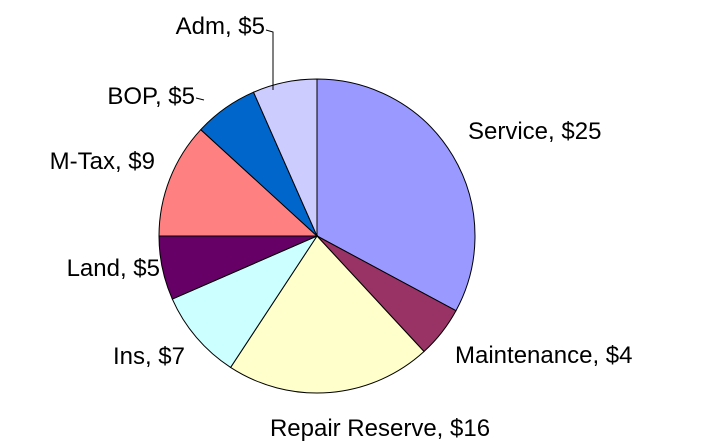 The width and height of the screenshot is (709, 445). I want to click on data-label: Maintenance, $4, so click(543, 355).